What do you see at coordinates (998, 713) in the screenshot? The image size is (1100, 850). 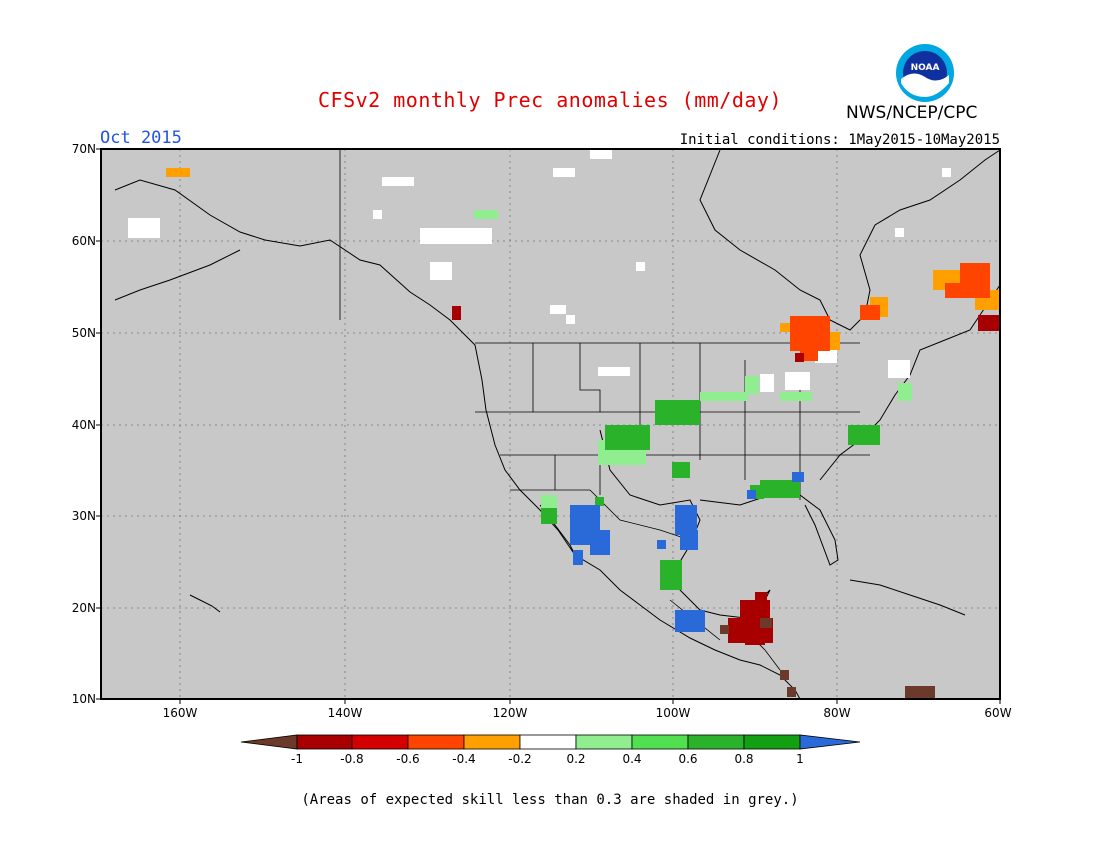 I see `lon-label-60w: 60W` at bounding box center [998, 713].